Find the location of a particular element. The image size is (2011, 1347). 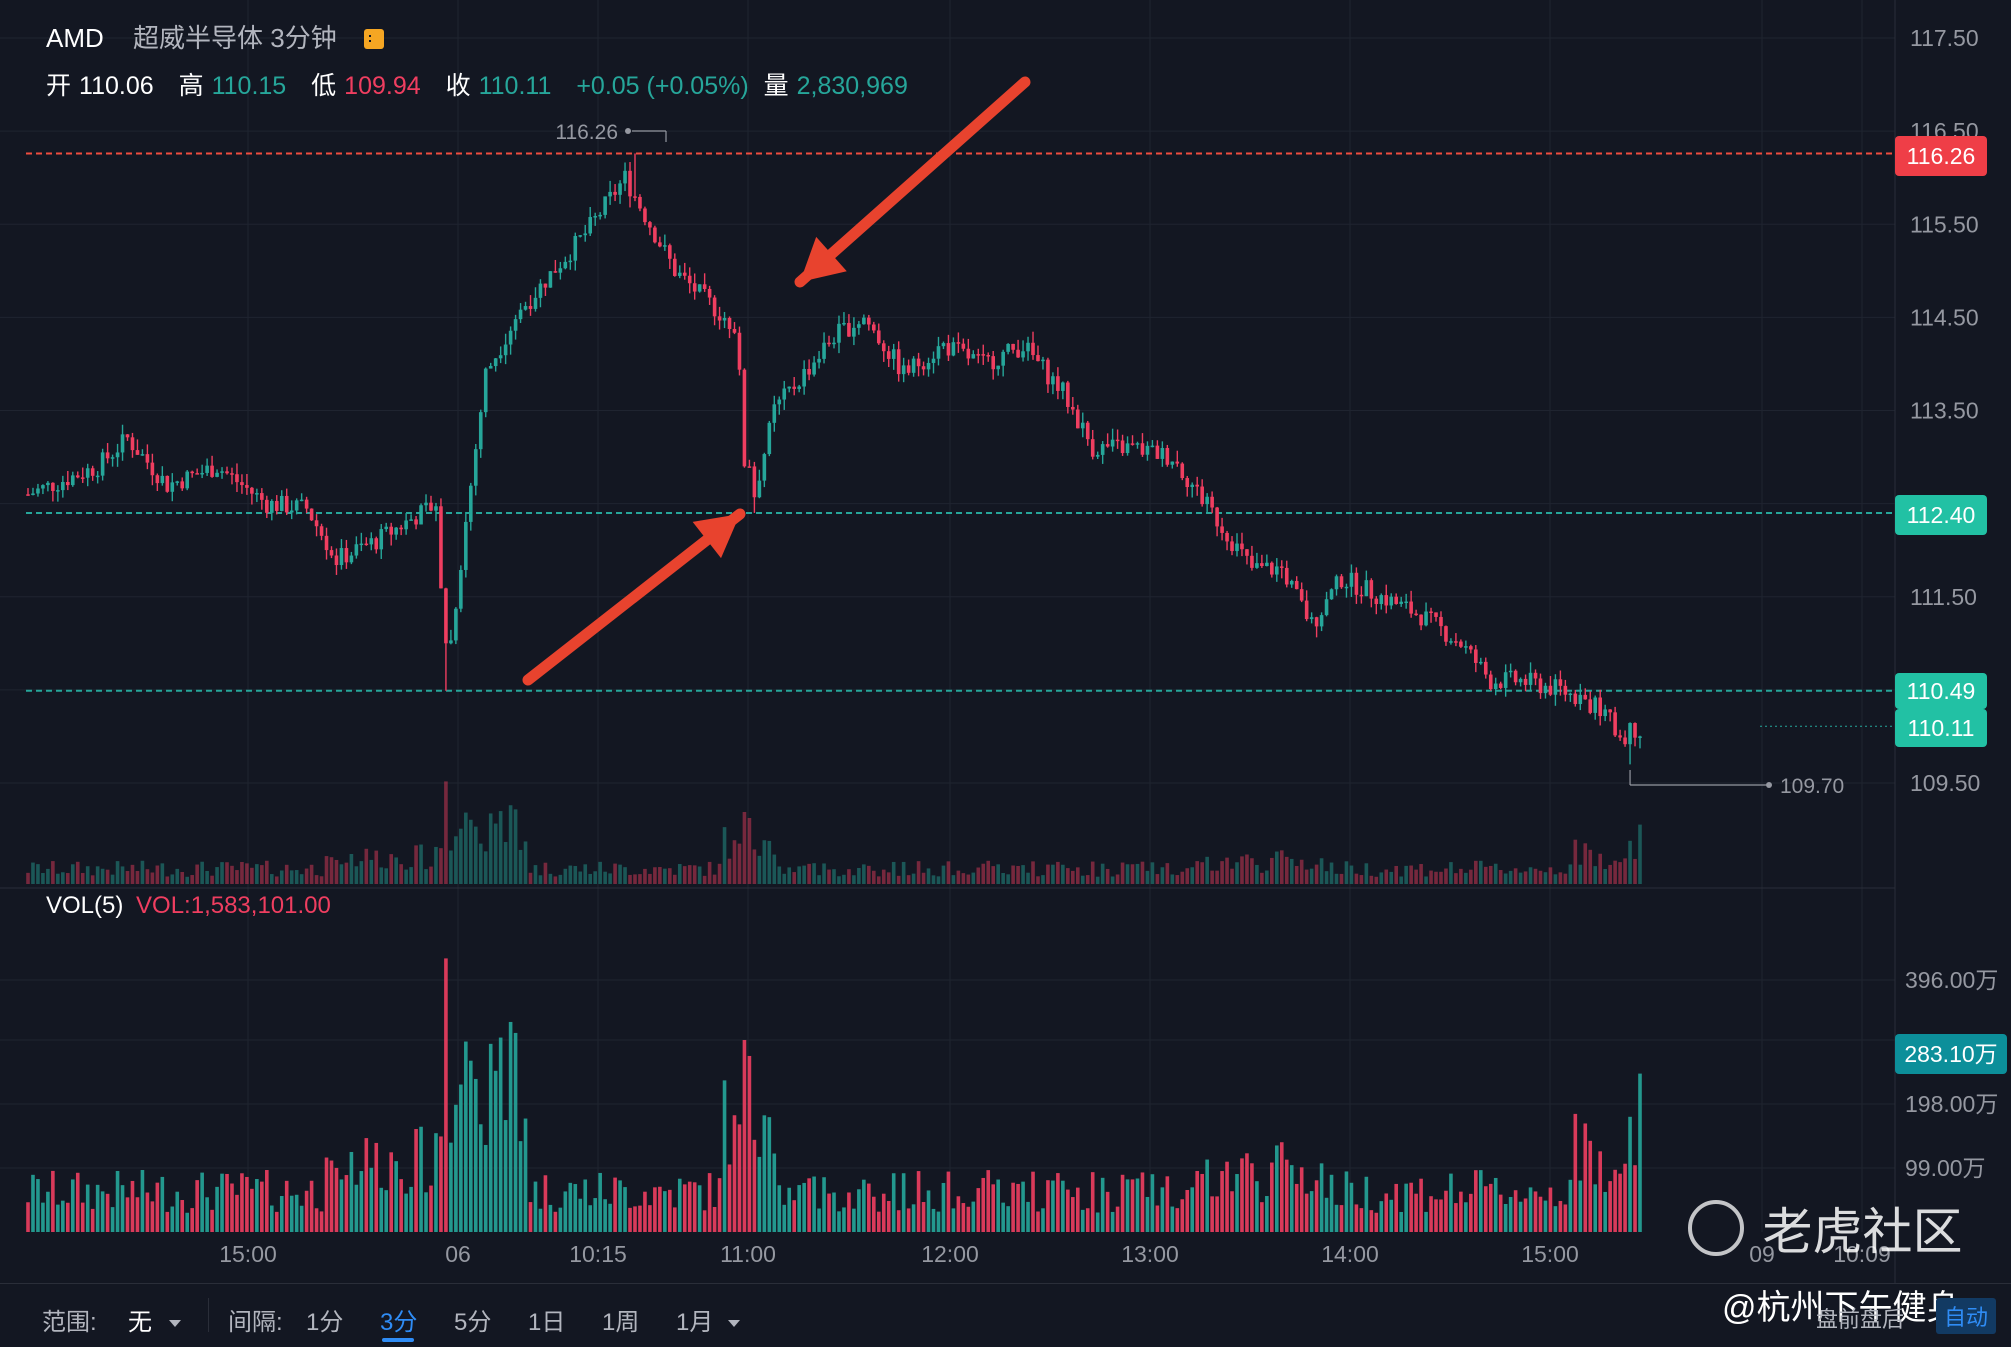

auto-scale-toggle: 自动 is located at coordinates (1966, 1316).